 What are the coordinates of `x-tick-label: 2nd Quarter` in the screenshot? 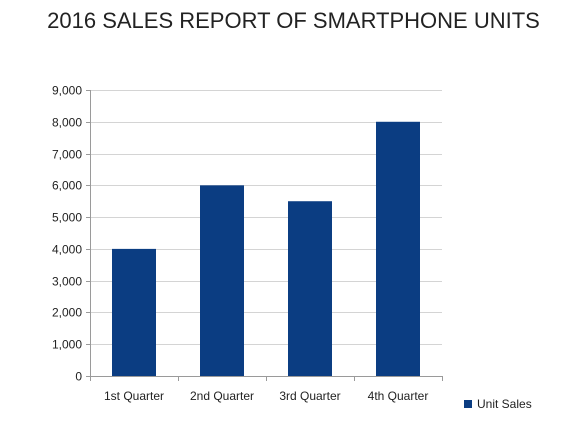 It's located at (222, 396).